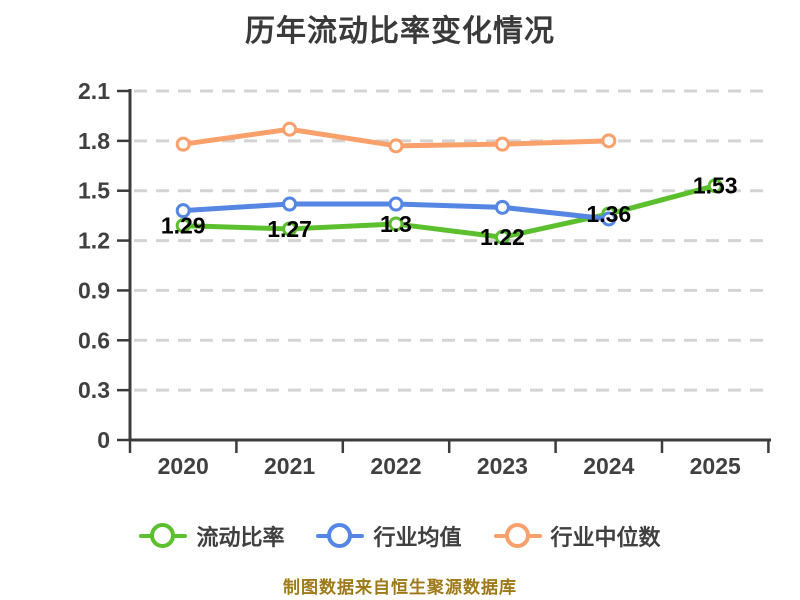 This screenshot has height=600, width=800. Describe the element at coordinates (103, 440) in the screenshot. I see `y-tick-label: 0` at that location.